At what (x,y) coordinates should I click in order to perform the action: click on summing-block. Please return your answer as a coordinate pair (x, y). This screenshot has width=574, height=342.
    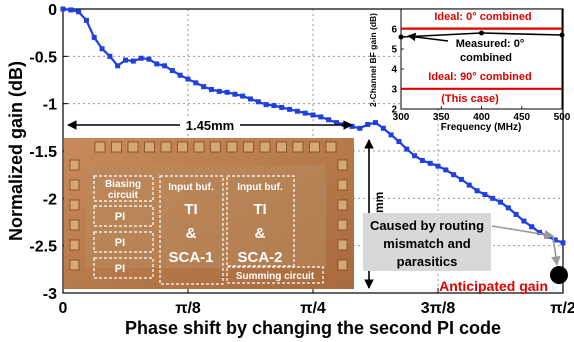
    Looking at the image, I should click on (275, 275).